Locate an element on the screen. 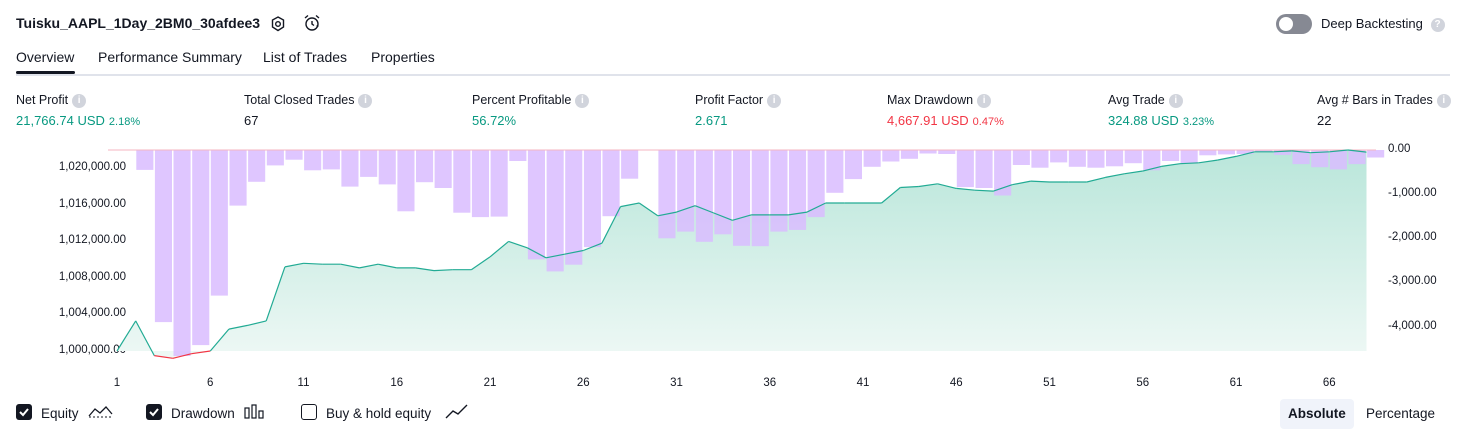  y-axis-left-tick: 1,004,000.00 is located at coordinates (92, 313).